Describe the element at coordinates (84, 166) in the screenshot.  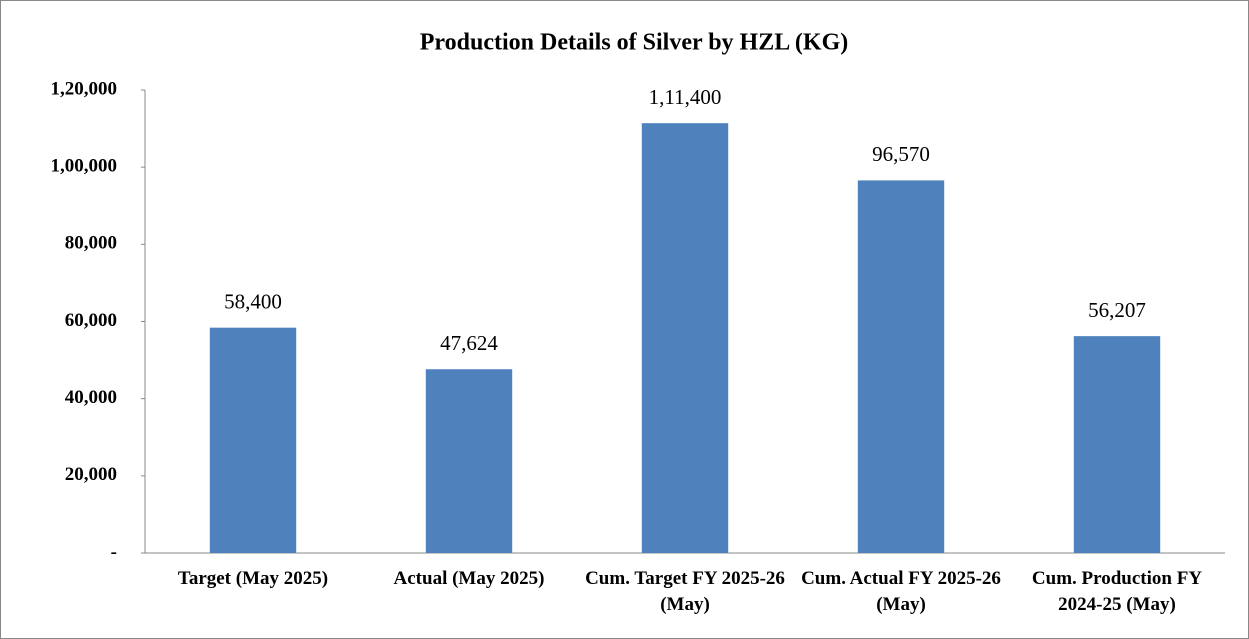
I see `y-tick-label: 1,00,000` at that location.